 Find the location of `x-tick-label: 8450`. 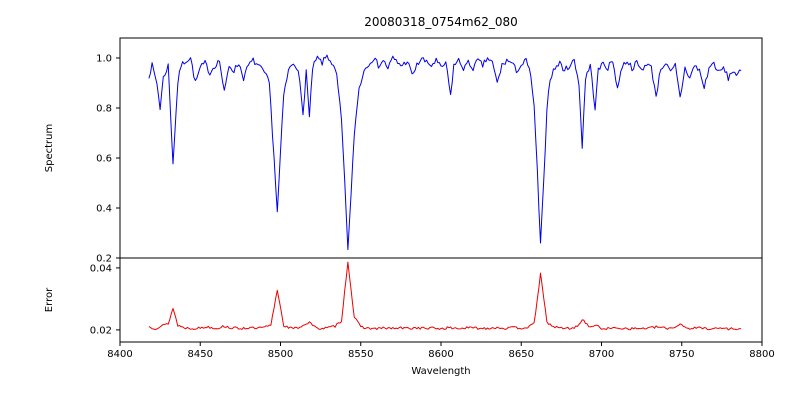

x-tick-label: 8450 is located at coordinates (200, 354).